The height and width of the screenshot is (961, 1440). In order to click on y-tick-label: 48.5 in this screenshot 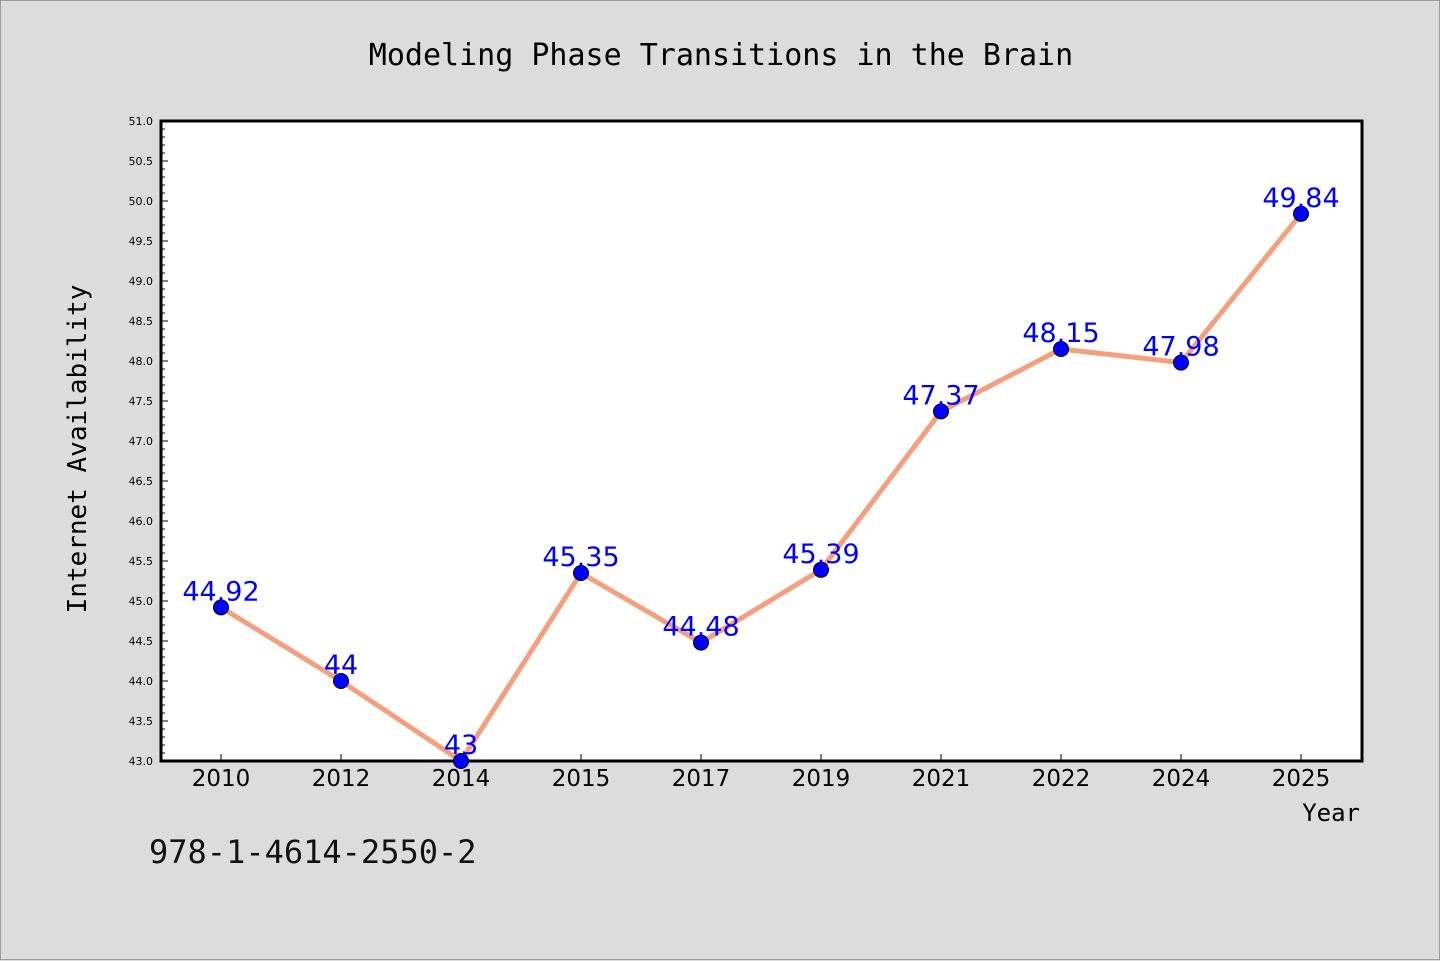, I will do `click(141, 321)`.